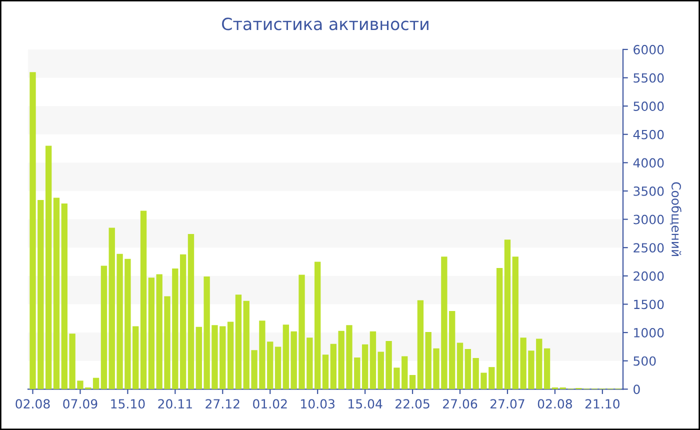 The image size is (700, 430). I want to click on x-tick-label: 10.03, so click(317, 404).